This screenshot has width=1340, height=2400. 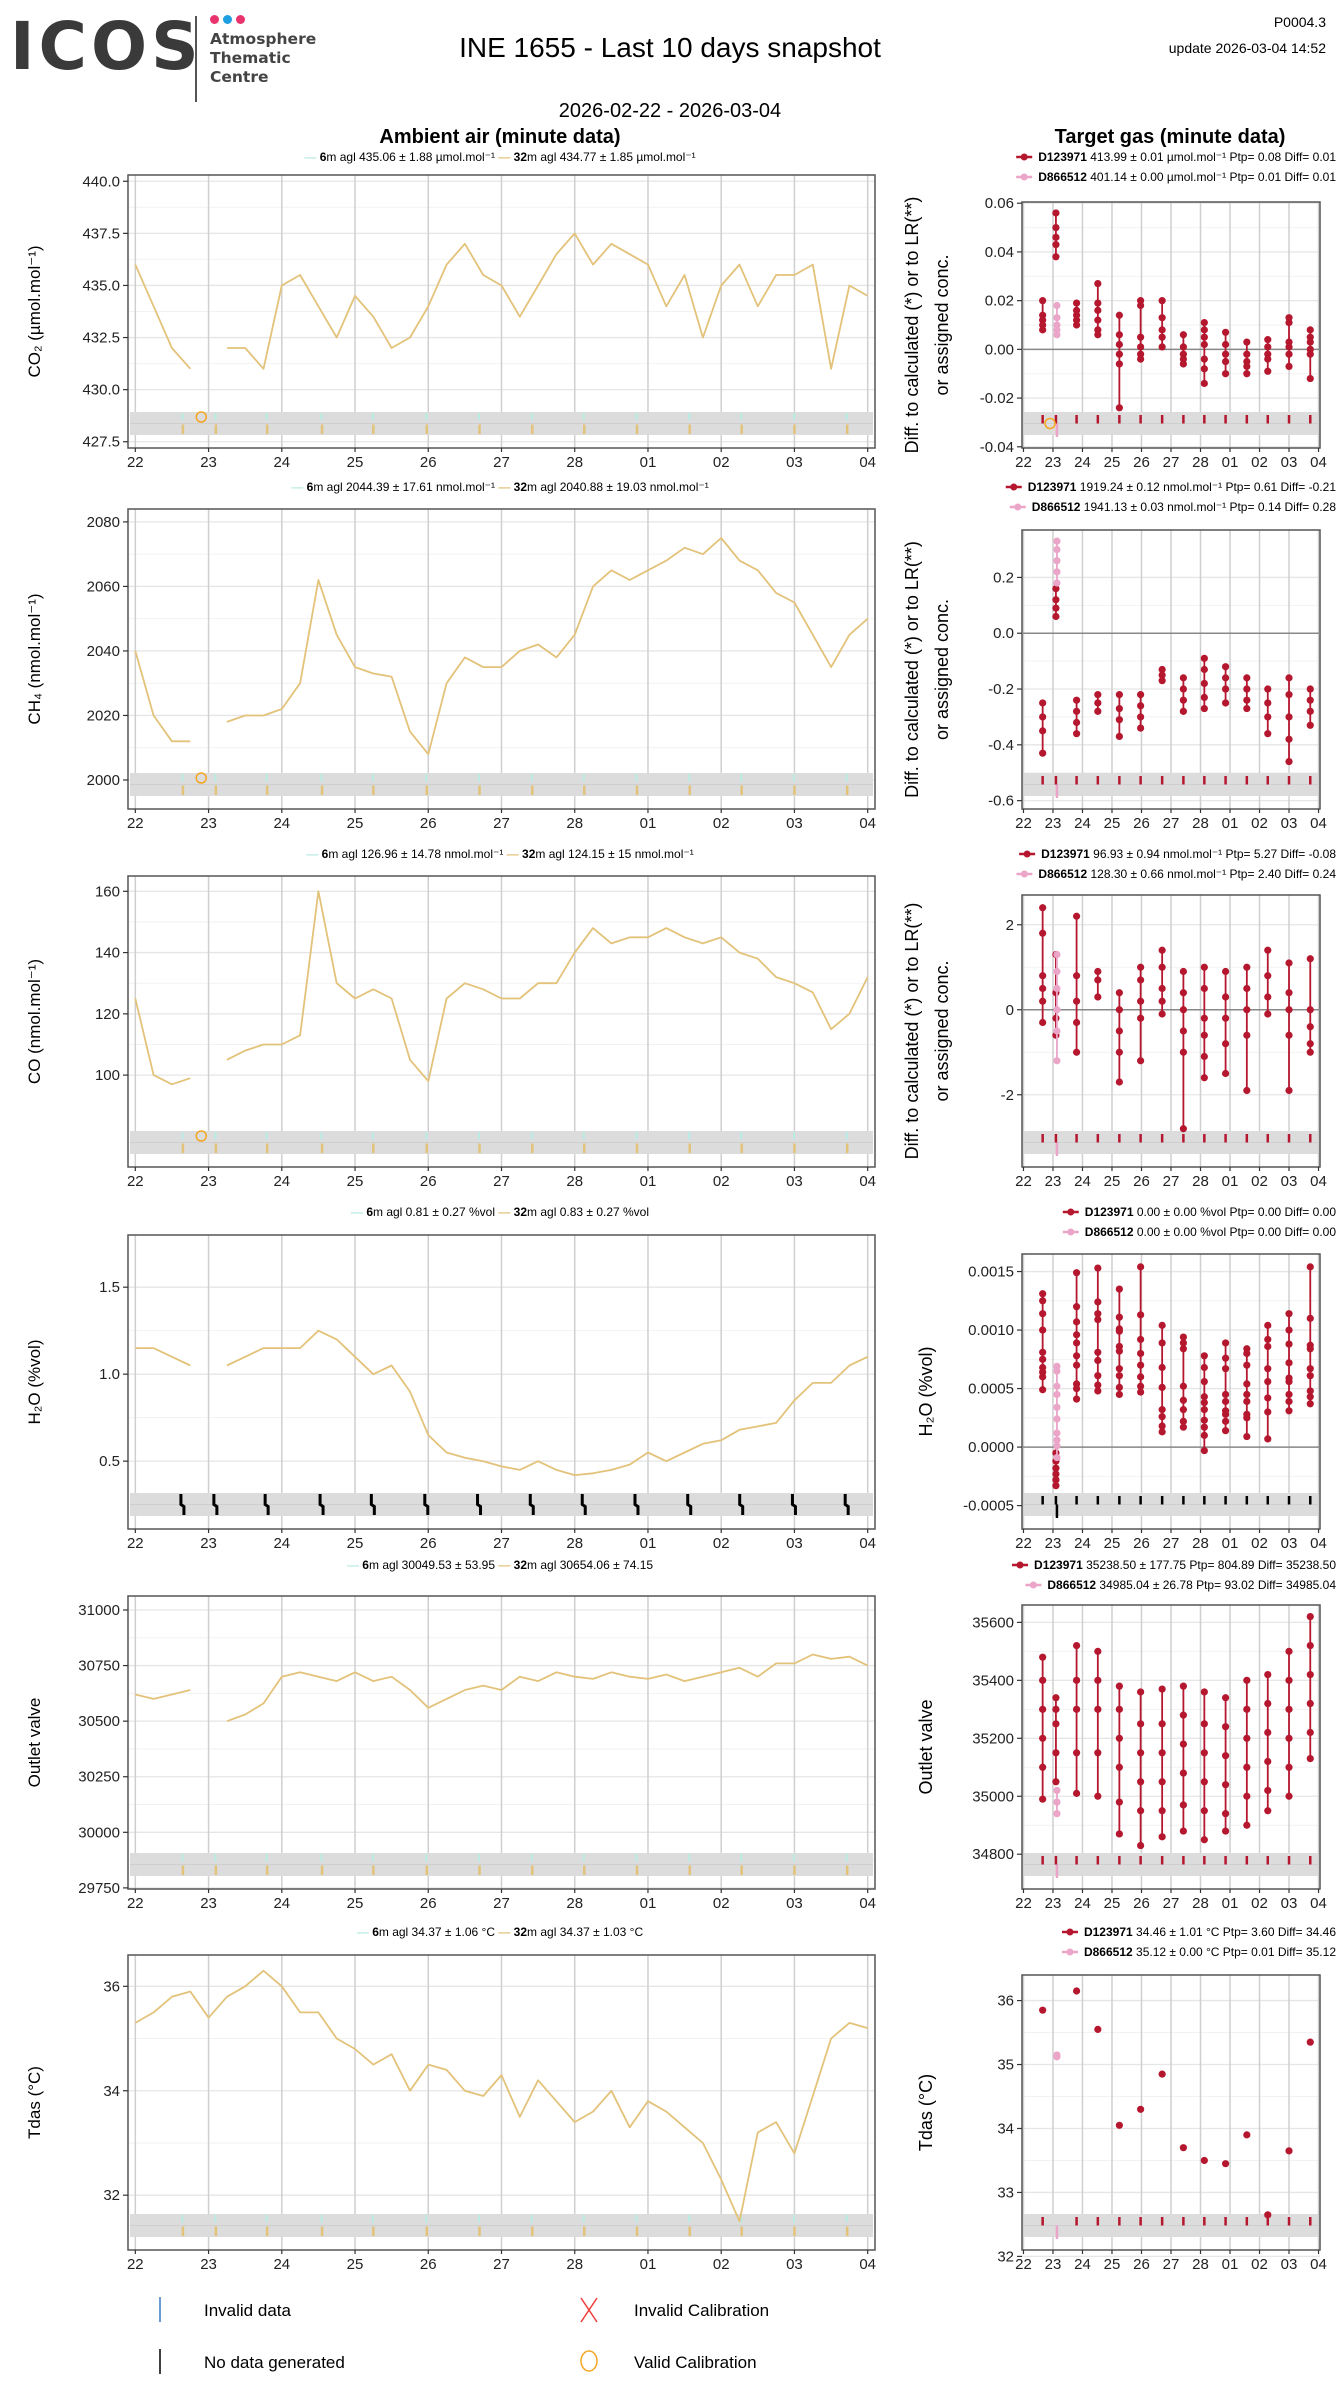 I want to click on y-tick-label: 427.5, so click(x=101, y=442).